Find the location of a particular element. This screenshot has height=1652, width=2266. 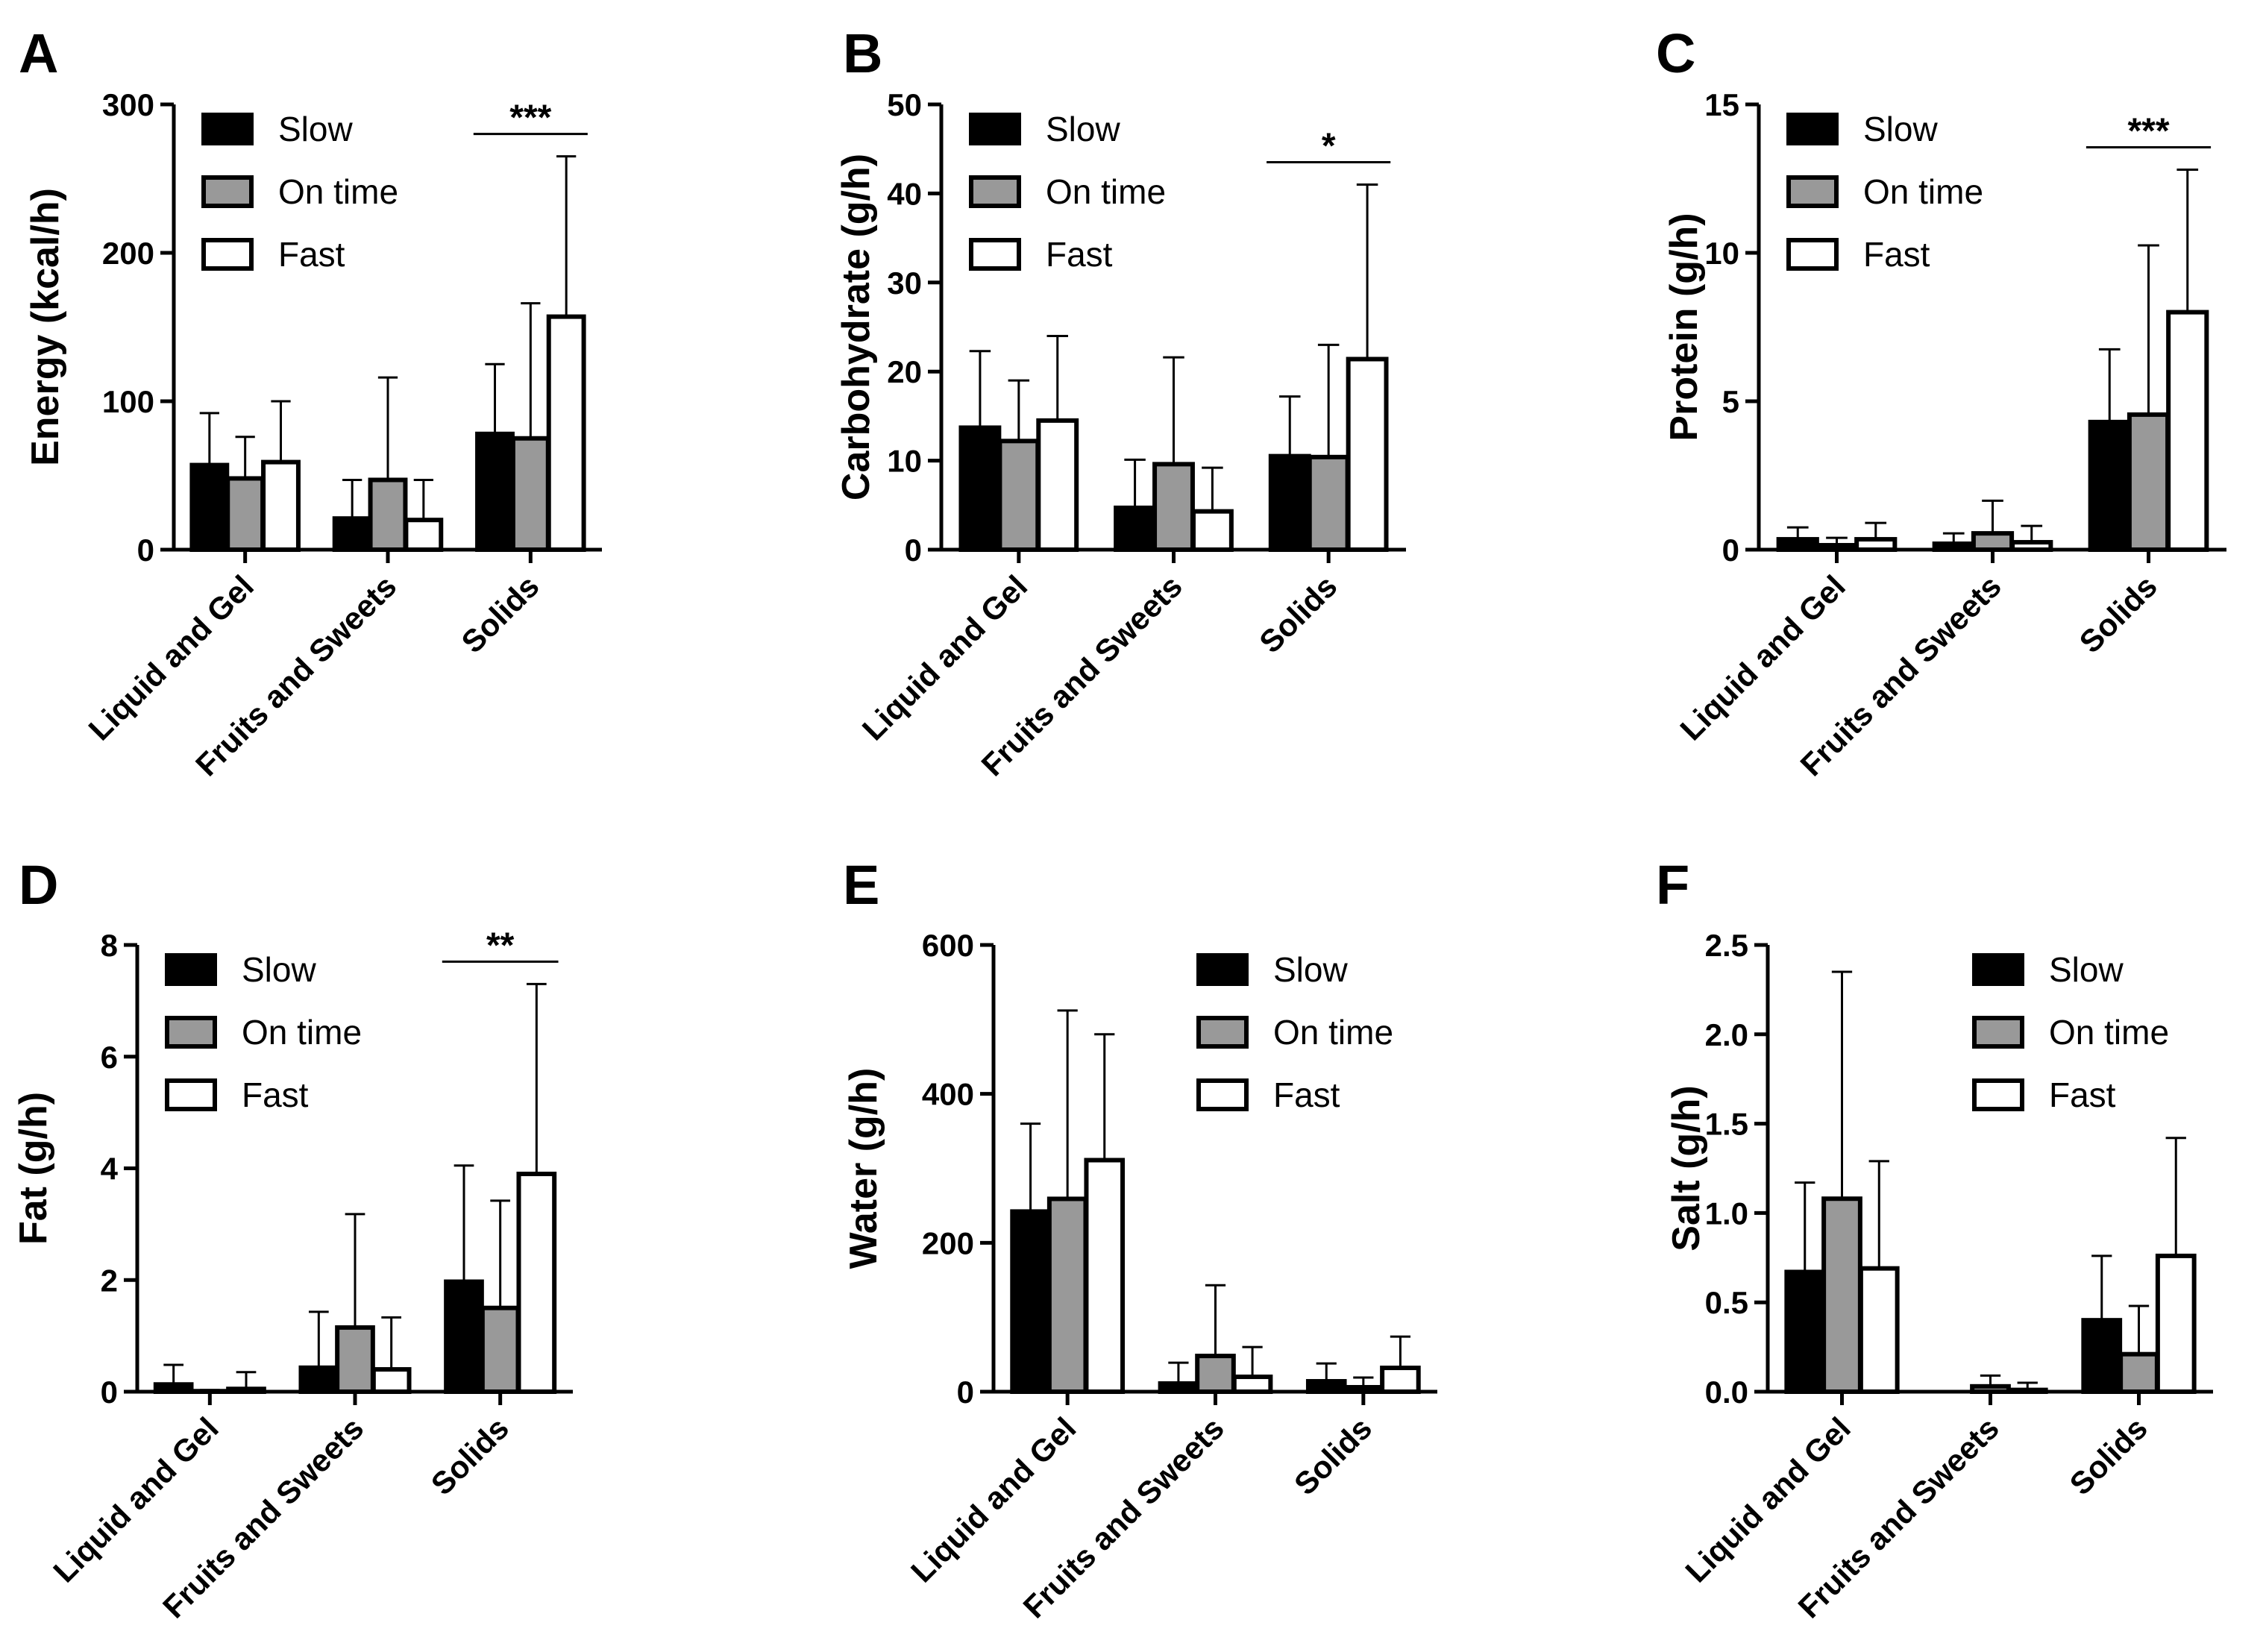

y-tick-label: 30 is located at coordinates (904, 283).